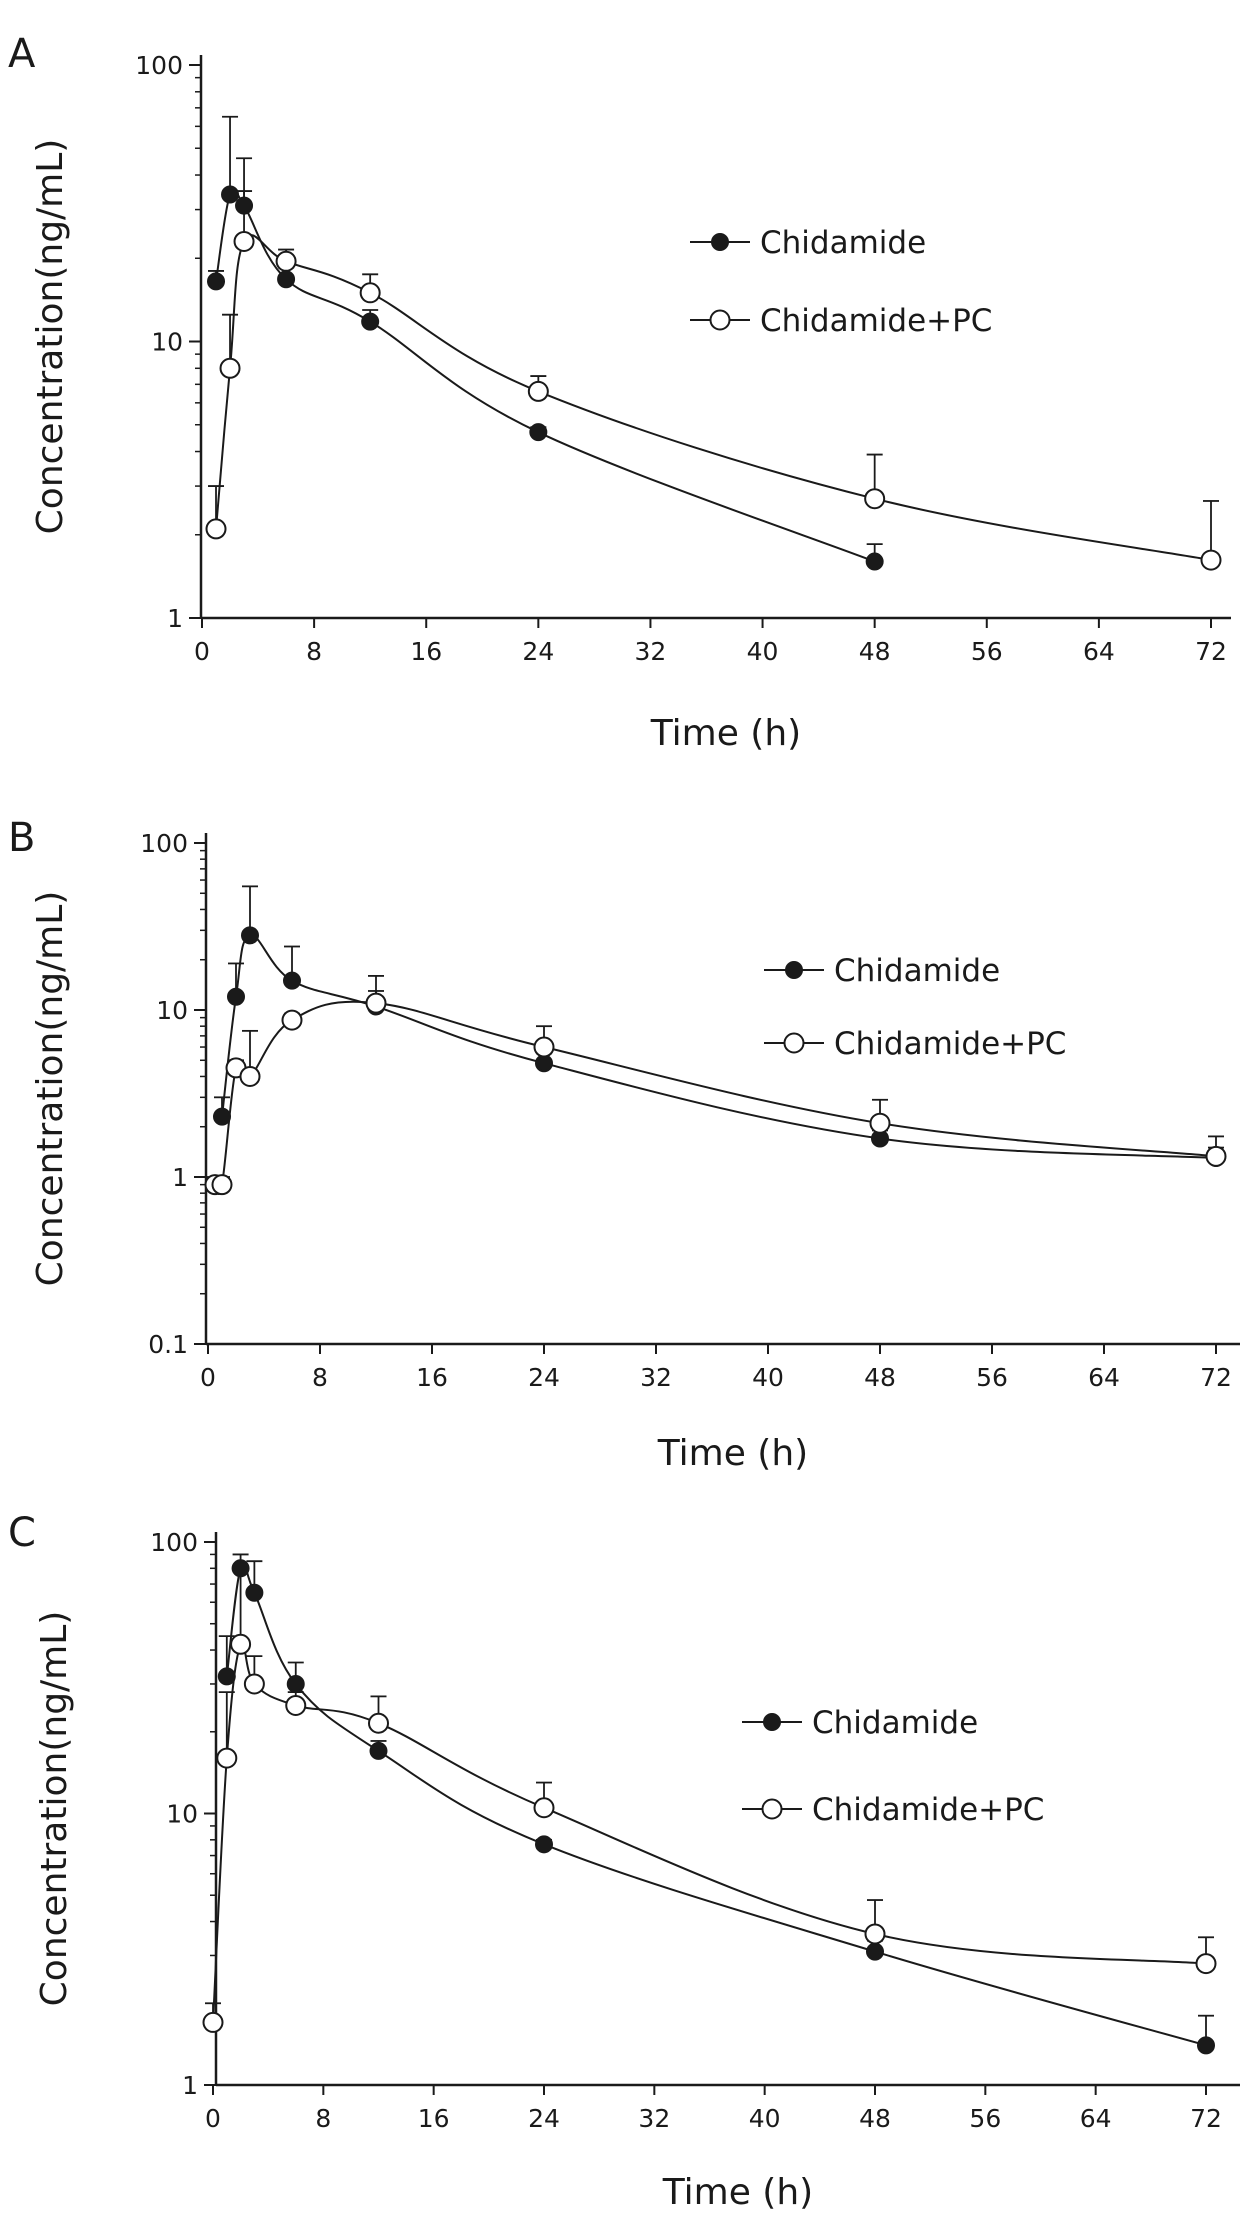 Image resolution: width=1260 pixels, height=2232 pixels. What do you see at coordinates (917, 971) in the screenshot?
I see `legend-label: Chidamide` at bounding box center [917, 971].